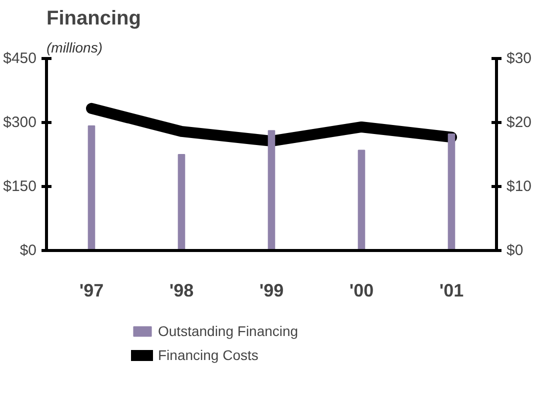 This screenshot has width=554, height=412. What do you see at coordinates (74, 48) in the screenshot?
I see `chart-subtitle: (millions)` at bounding box center [74, 48].